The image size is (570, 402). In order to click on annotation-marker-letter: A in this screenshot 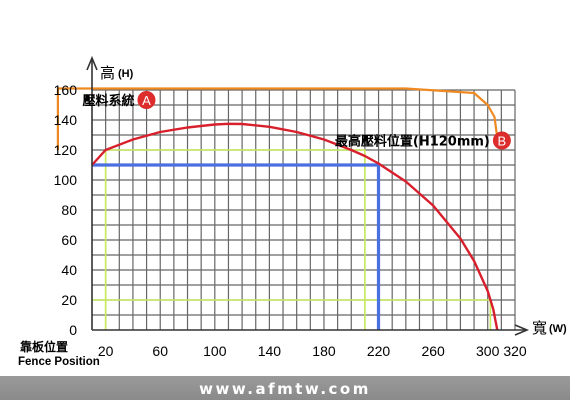, I will do `click(146, 100)`.